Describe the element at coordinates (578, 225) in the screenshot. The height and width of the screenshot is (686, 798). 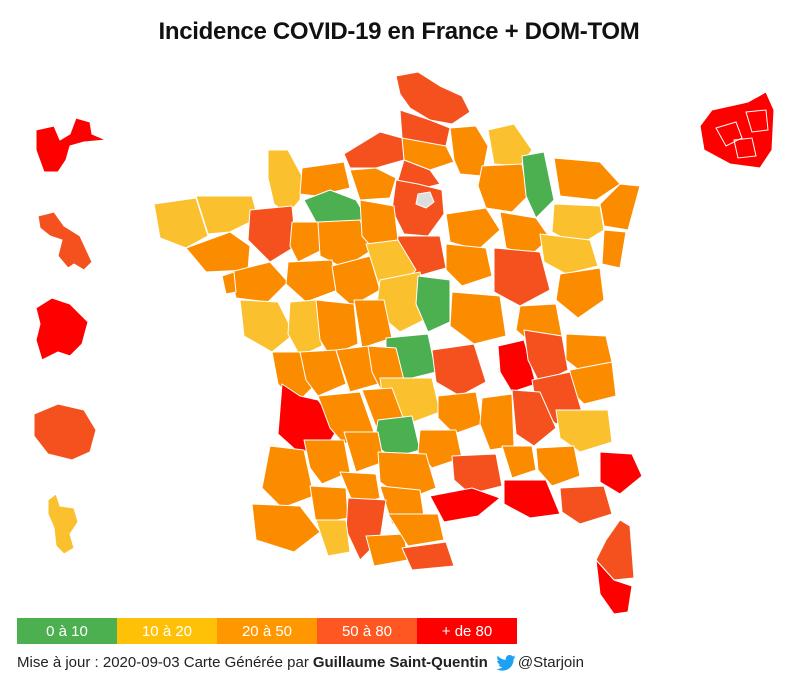
I see `dept-vosges` at that location.